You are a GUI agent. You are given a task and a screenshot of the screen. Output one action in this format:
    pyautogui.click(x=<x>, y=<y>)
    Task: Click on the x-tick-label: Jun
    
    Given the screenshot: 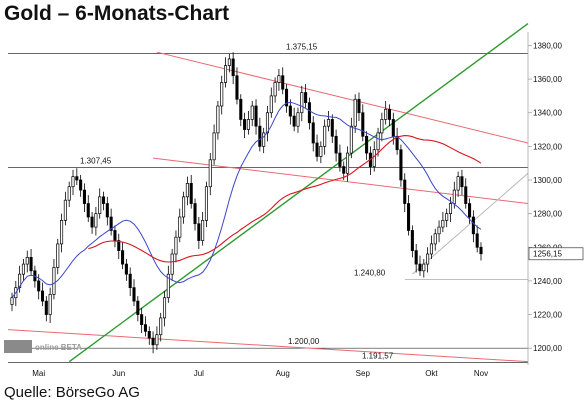 What is the action you would take?
    pyautogui.click(x=118, y=373)
    